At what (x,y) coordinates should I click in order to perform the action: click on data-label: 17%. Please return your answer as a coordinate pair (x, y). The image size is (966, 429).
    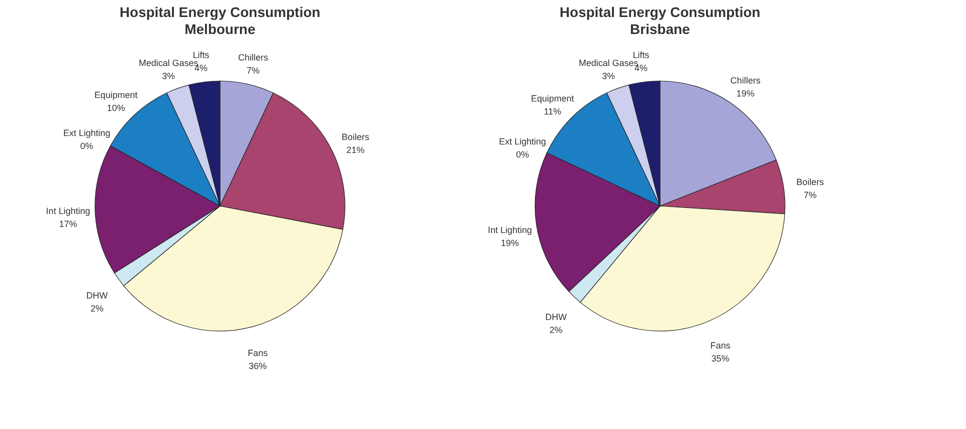
    Looking at the image, I should click on (68, 223).